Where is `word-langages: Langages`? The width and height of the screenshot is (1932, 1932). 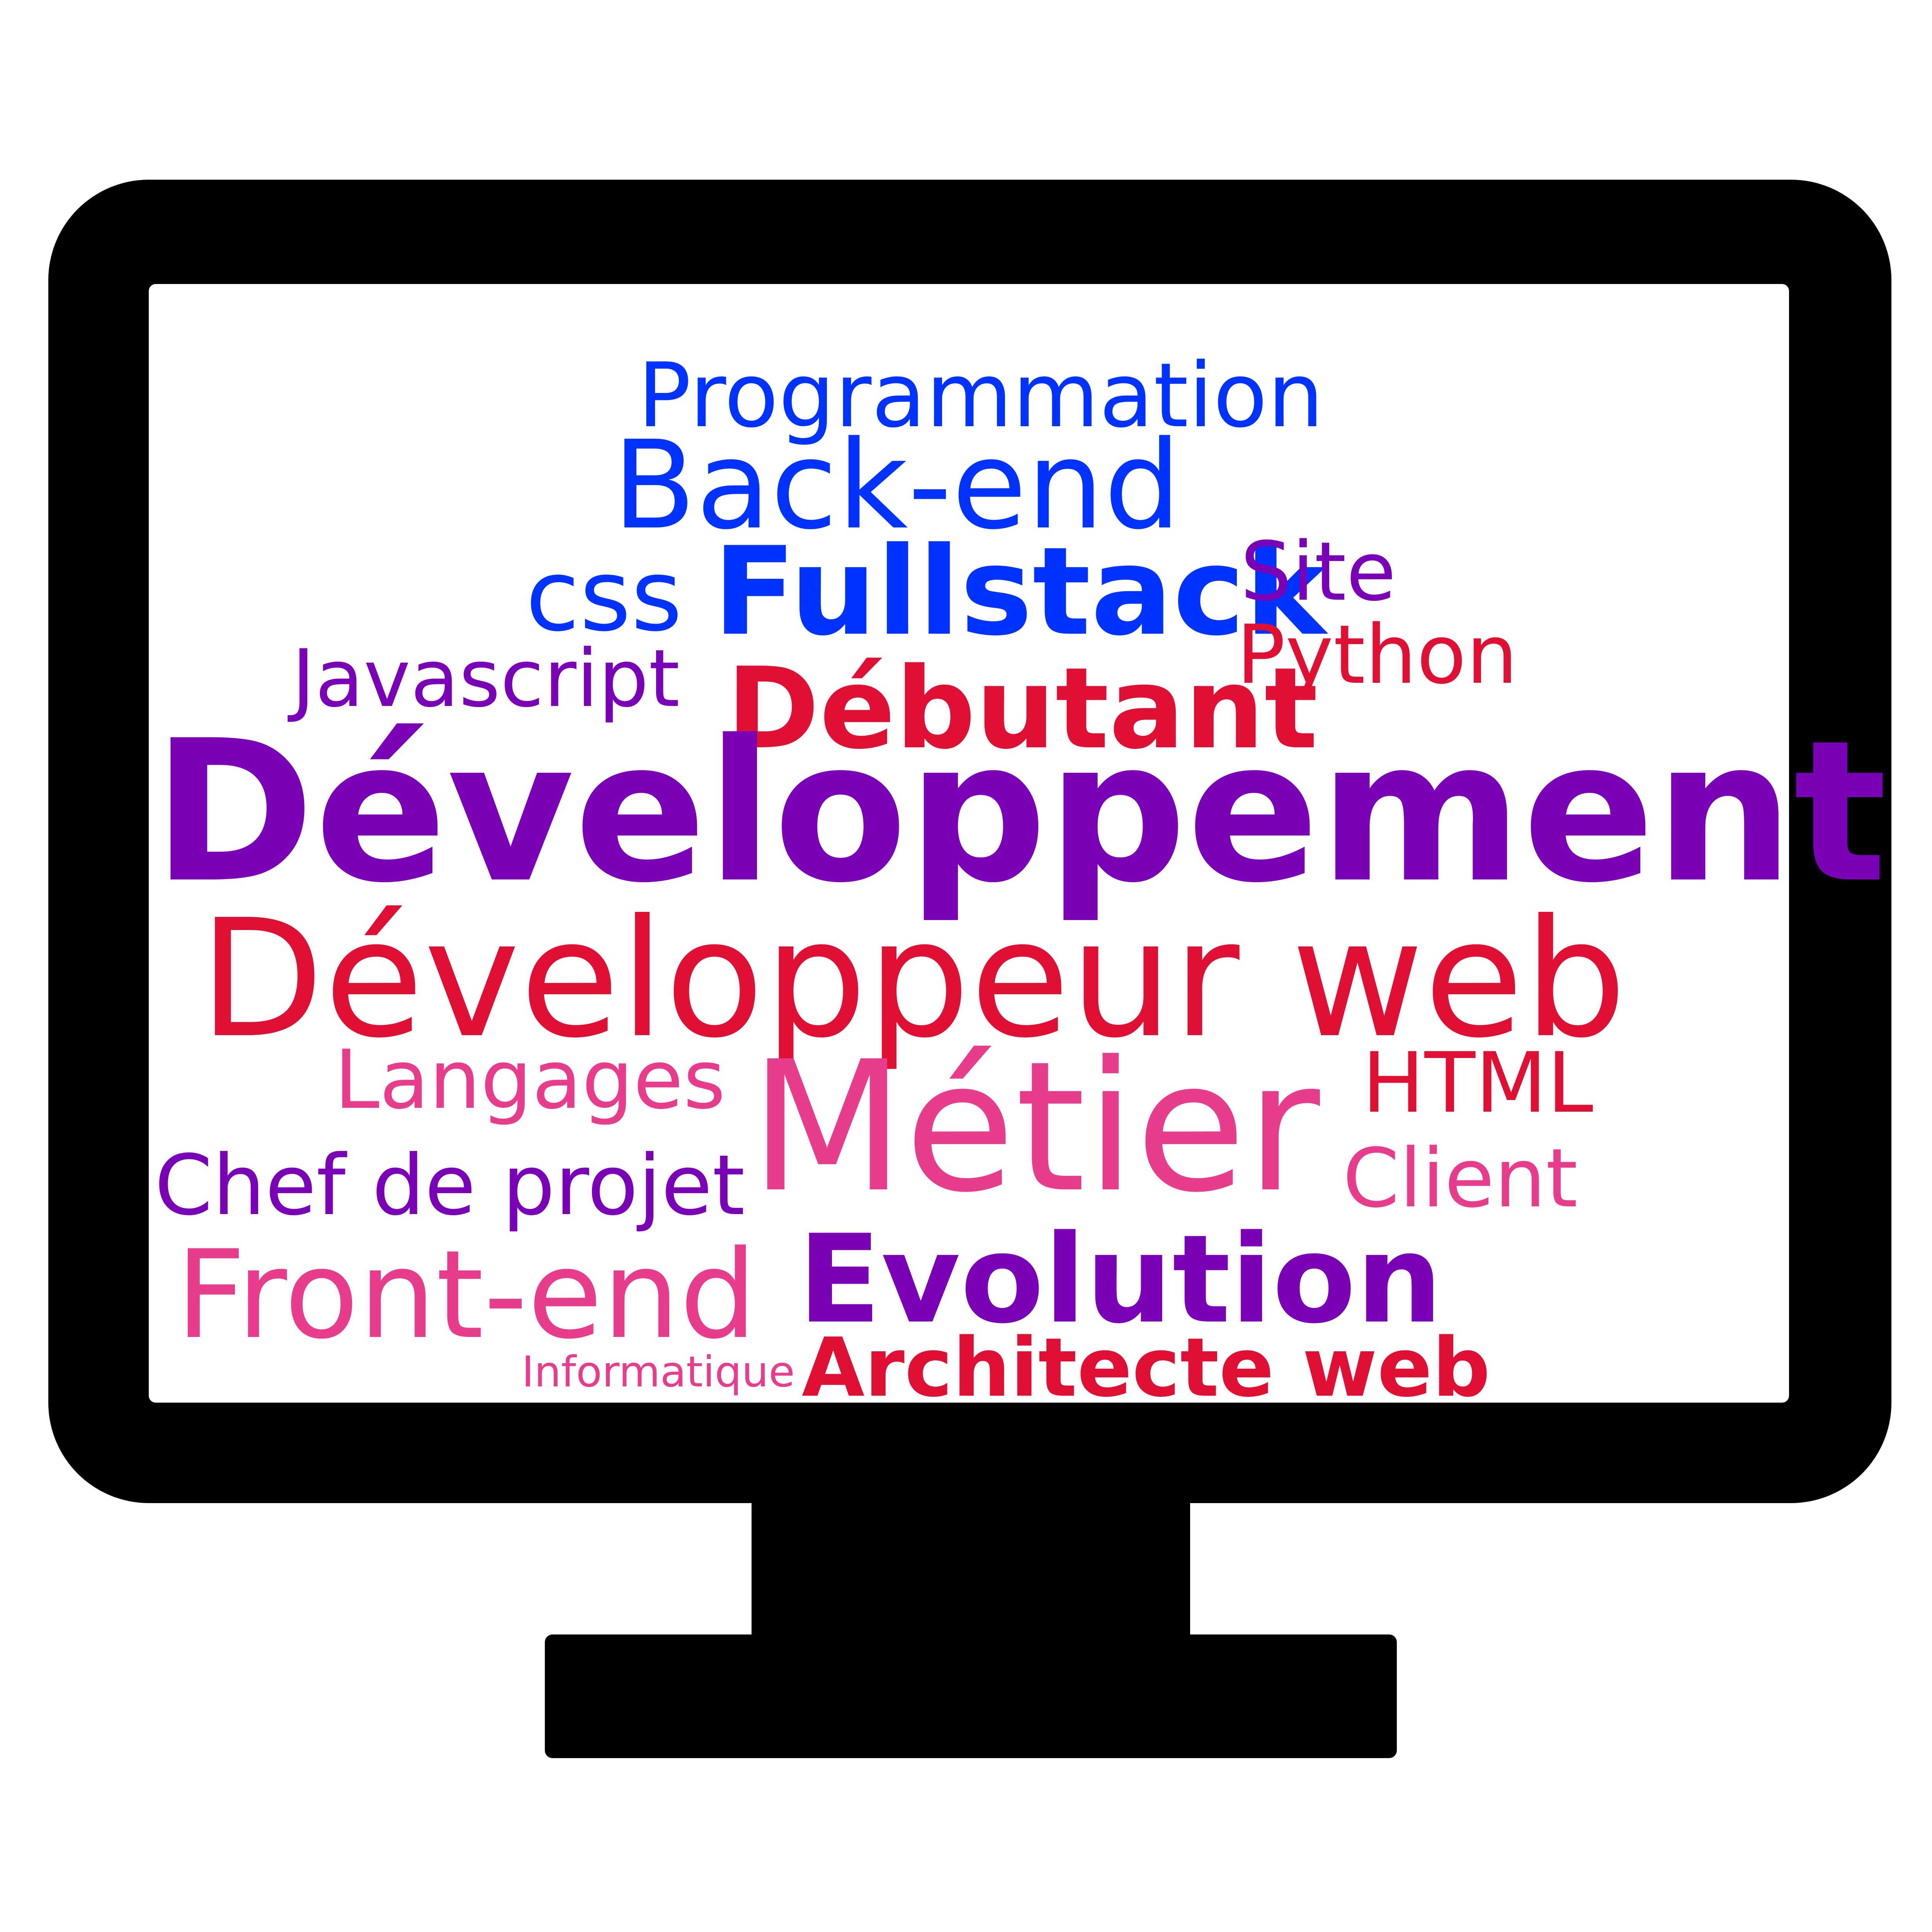 word-langages: Langages is located at coordinates (530, 1079).